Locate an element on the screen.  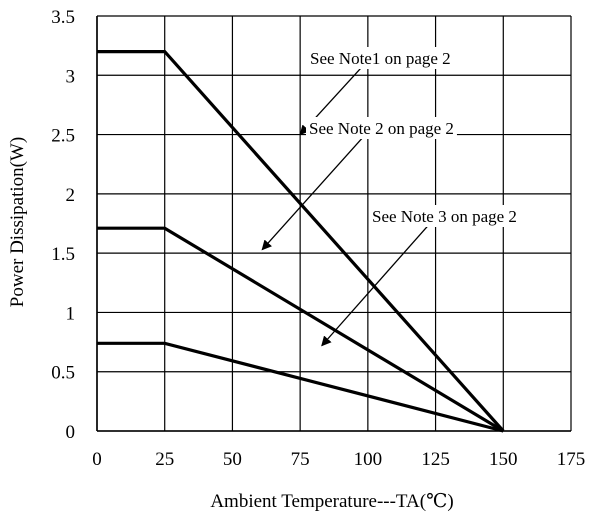
y-tick-label-3: 1.5 is located at coordinates (63, 254).